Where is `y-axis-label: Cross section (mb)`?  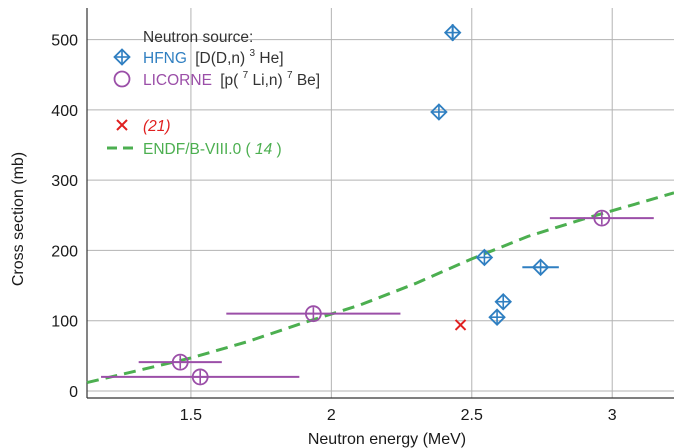 y-axis-label: Cross section (mb) is located at coordinates (18, 219).